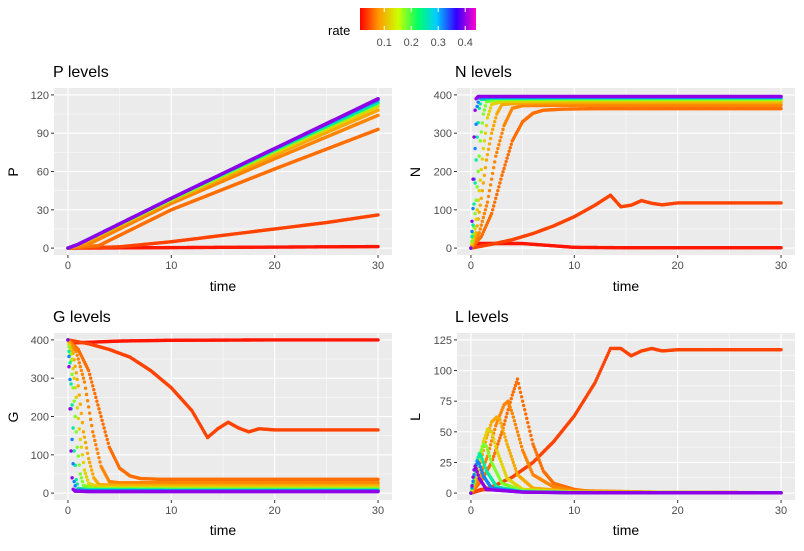 Image resolution: width=804 pixels, height=551 pixels. Describe the element at coordinates (13, 171) in the screenshot. I see `y-axis-title: P` at that location.